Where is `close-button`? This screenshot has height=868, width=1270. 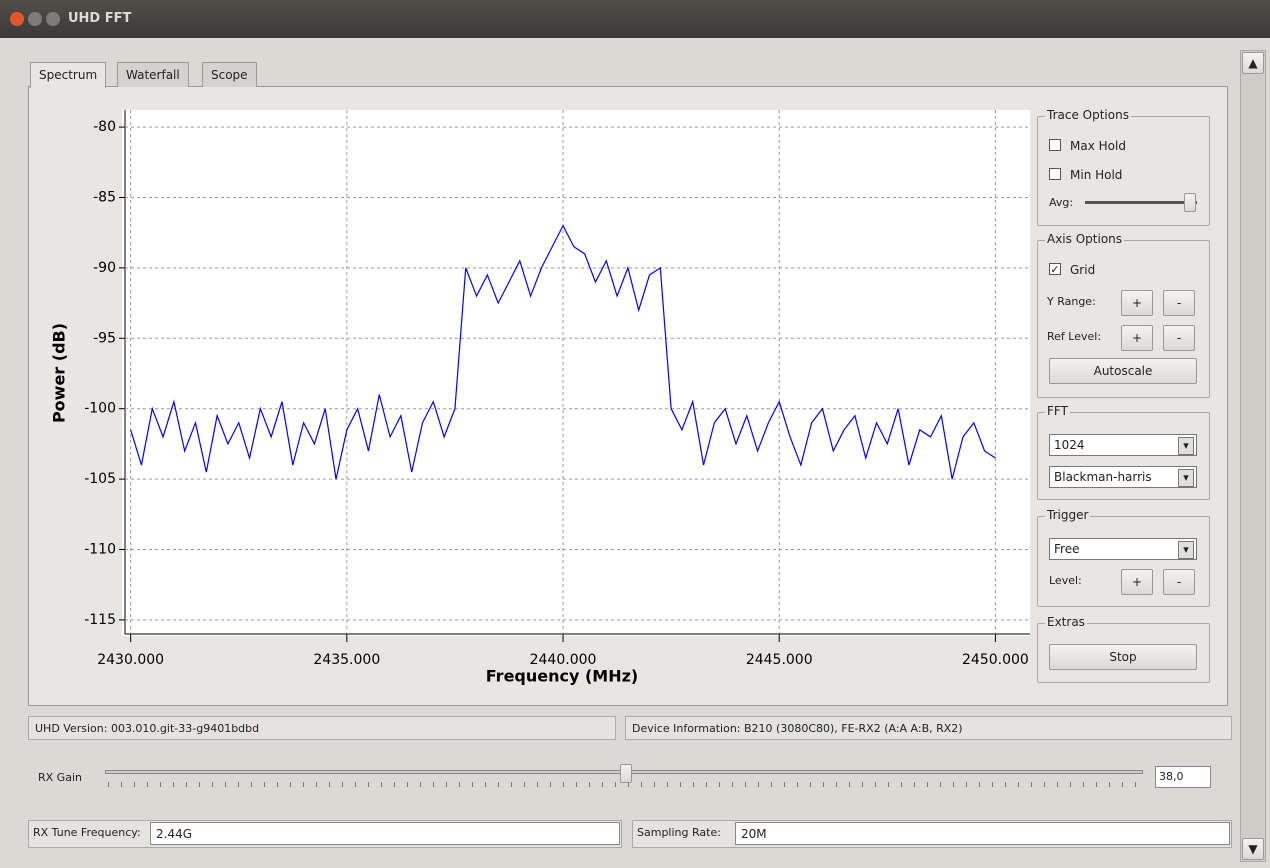 close-button is located at coordinates (17, 19).